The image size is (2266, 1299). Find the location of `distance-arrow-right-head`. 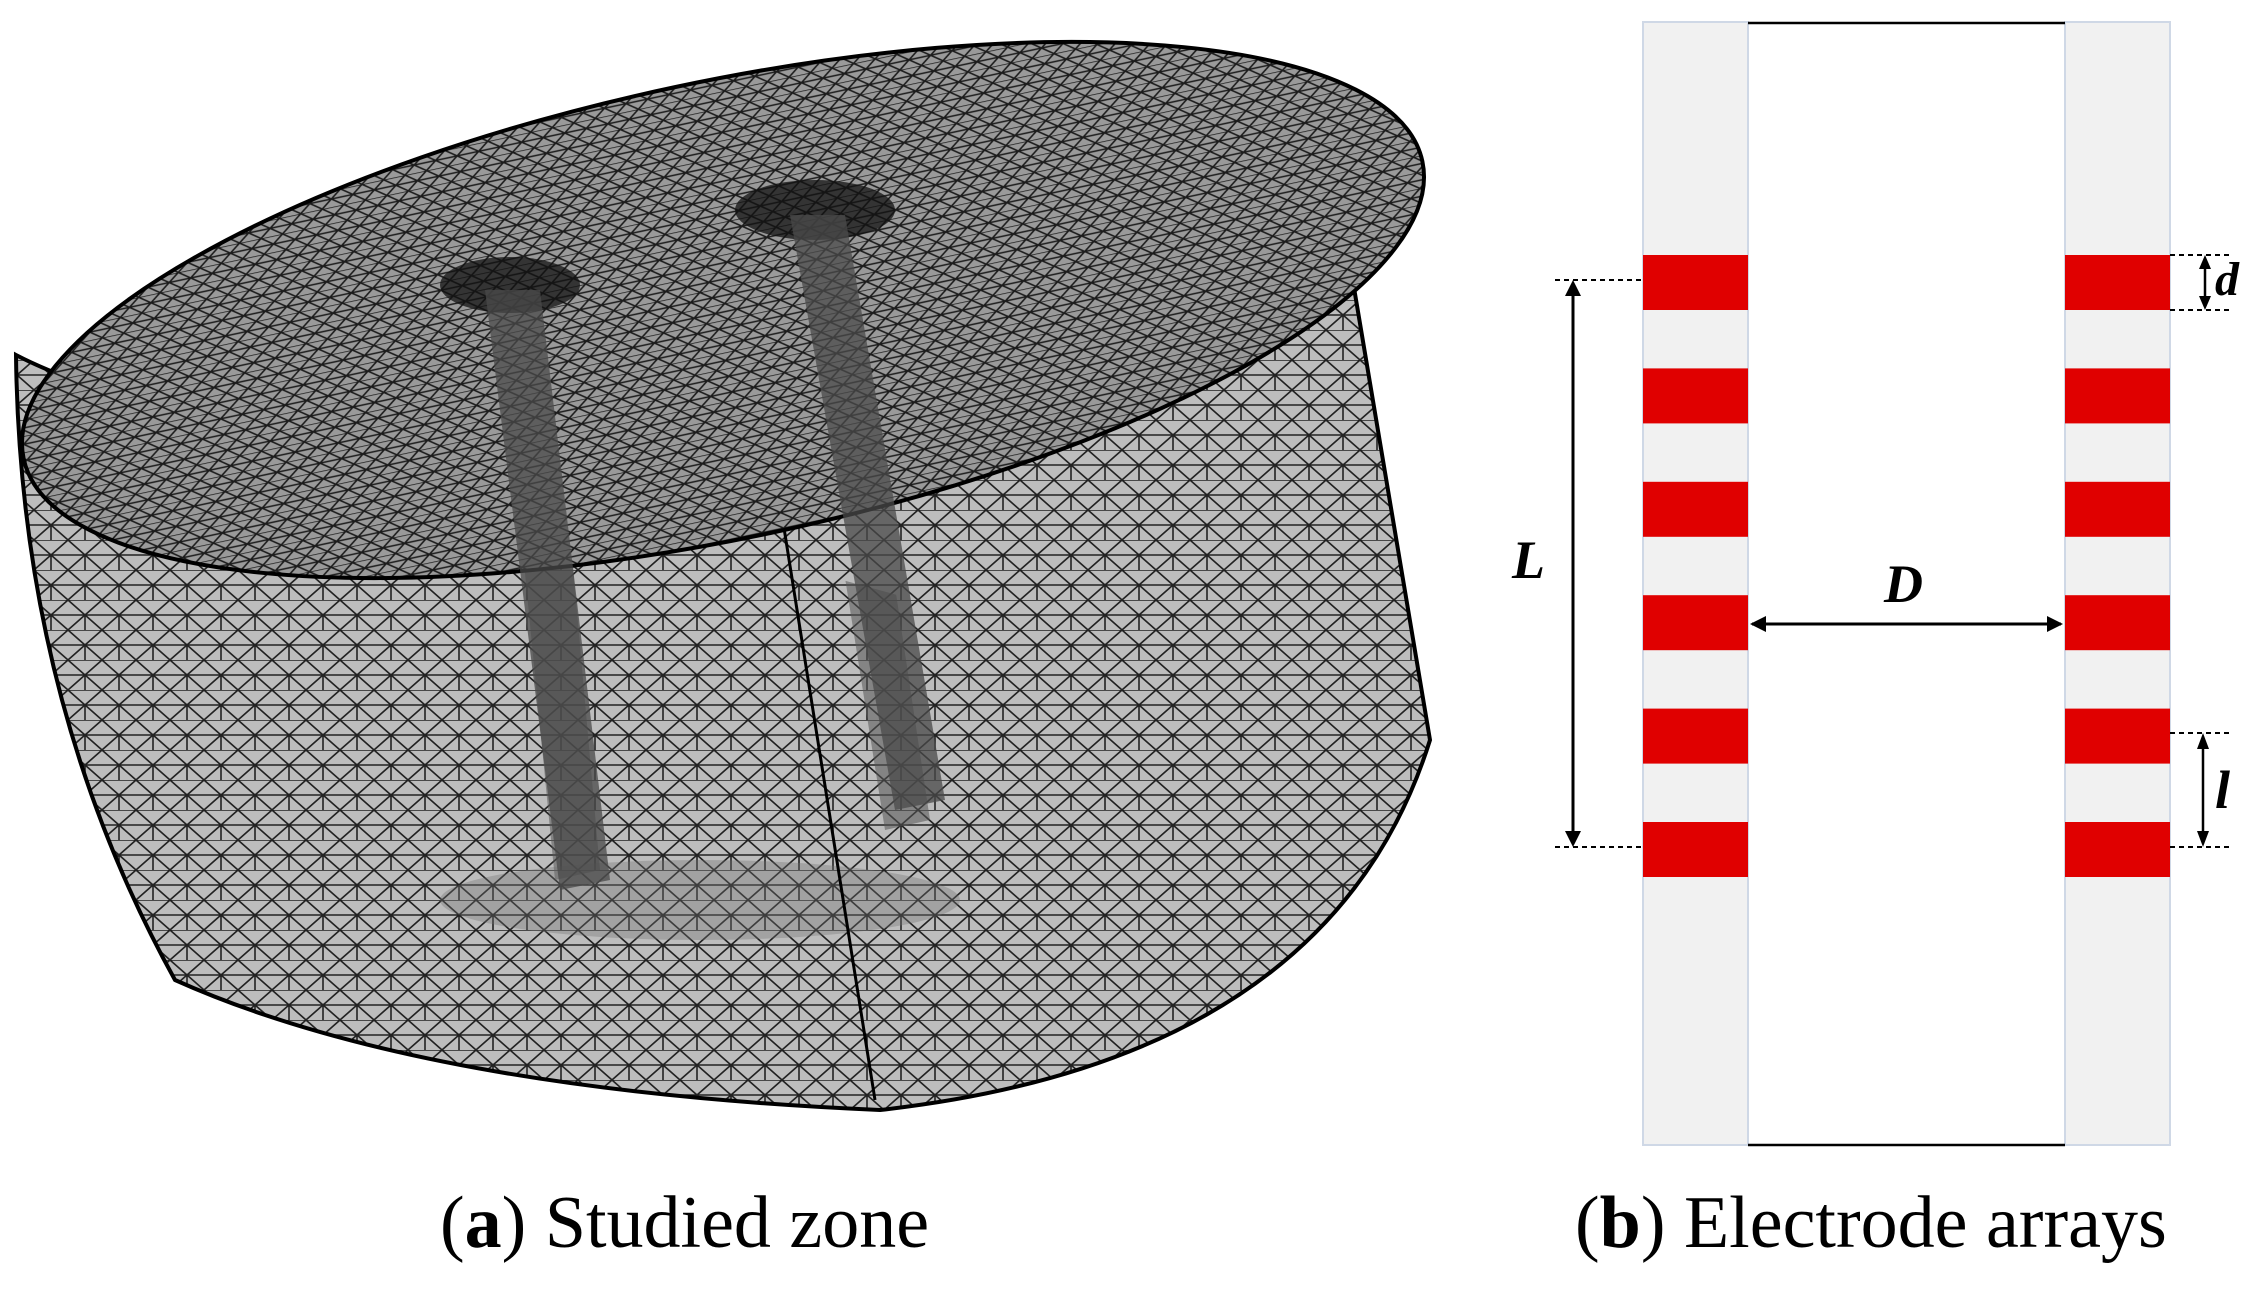

distance-arrow-right-head is located at coordinates (2055, 624).